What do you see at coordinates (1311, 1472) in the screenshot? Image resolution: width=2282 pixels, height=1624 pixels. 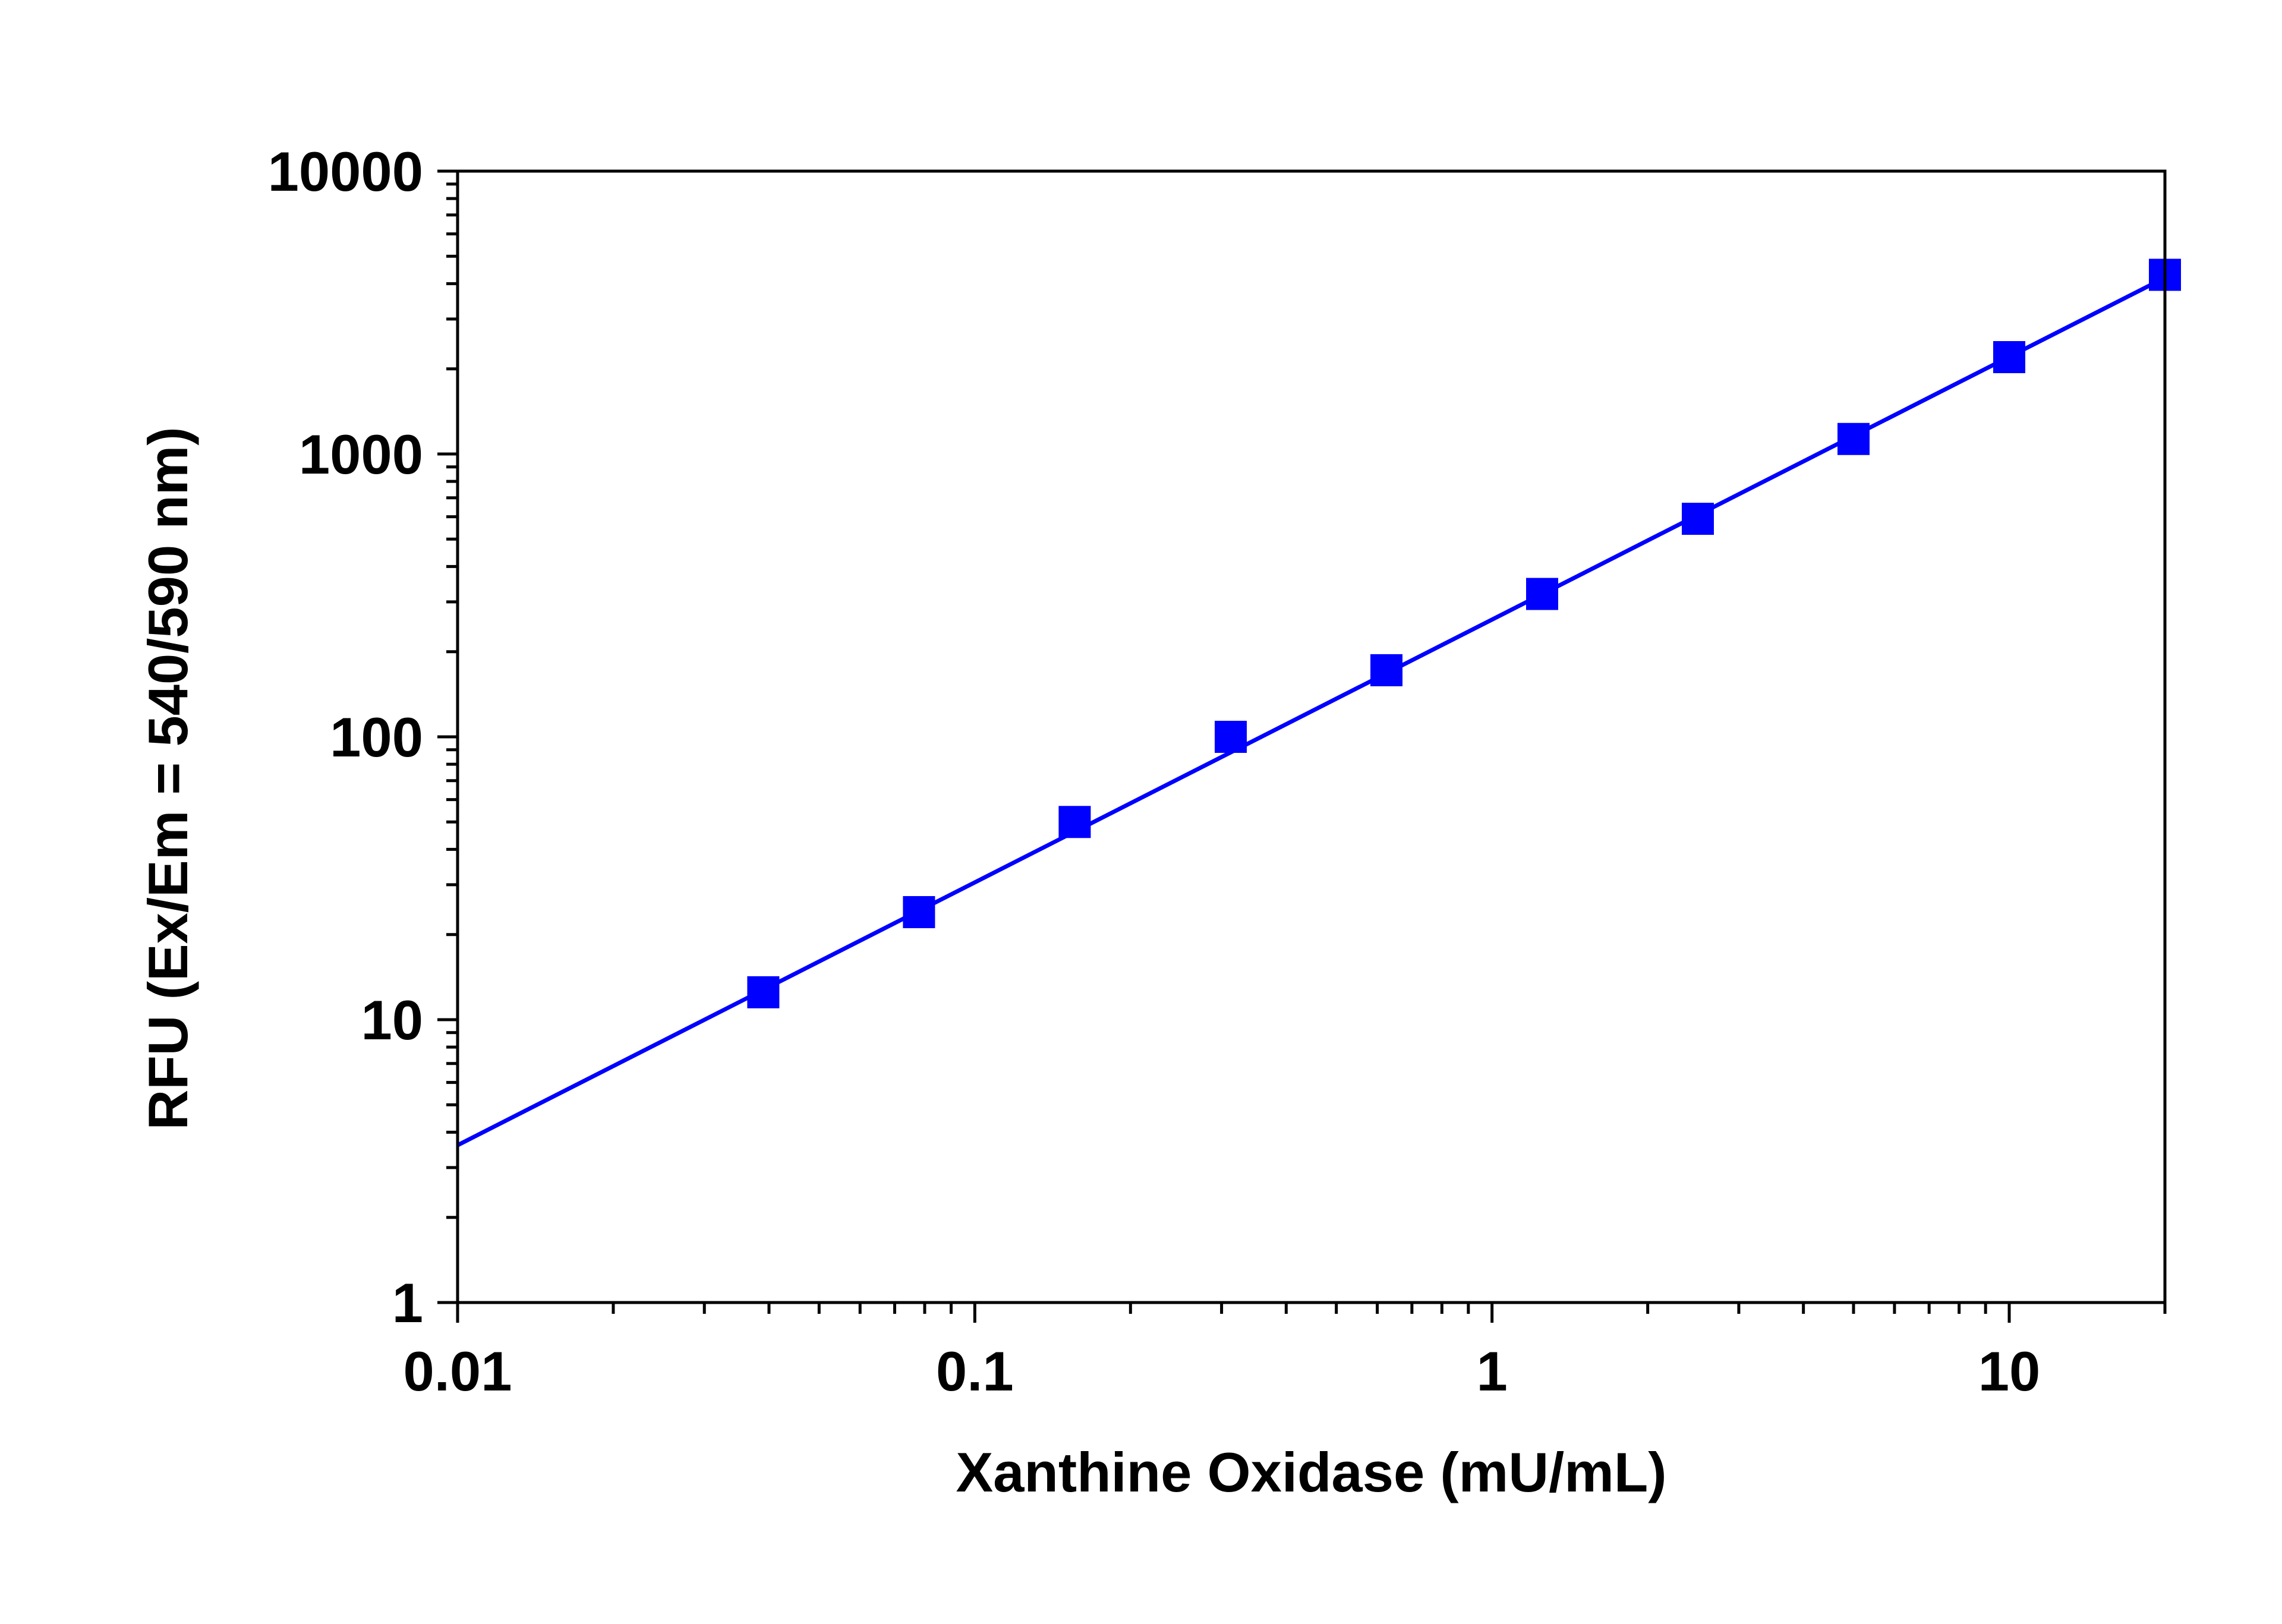 I see `x-axis-title: Xanthine Oxidase (mU/mL)` at bounding box center [1311, 1472].